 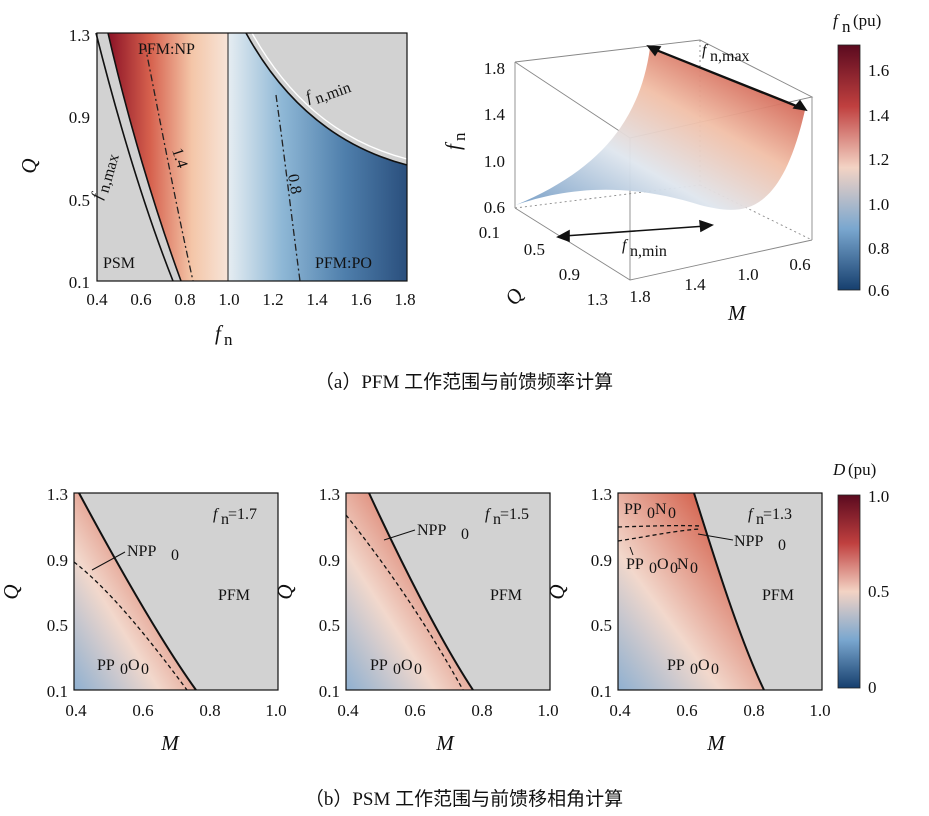 What do you see at coordinates (730, 56) in the screenshot?
I see `fnmax3d-sub: n,max` at bounding box center [730, 56].